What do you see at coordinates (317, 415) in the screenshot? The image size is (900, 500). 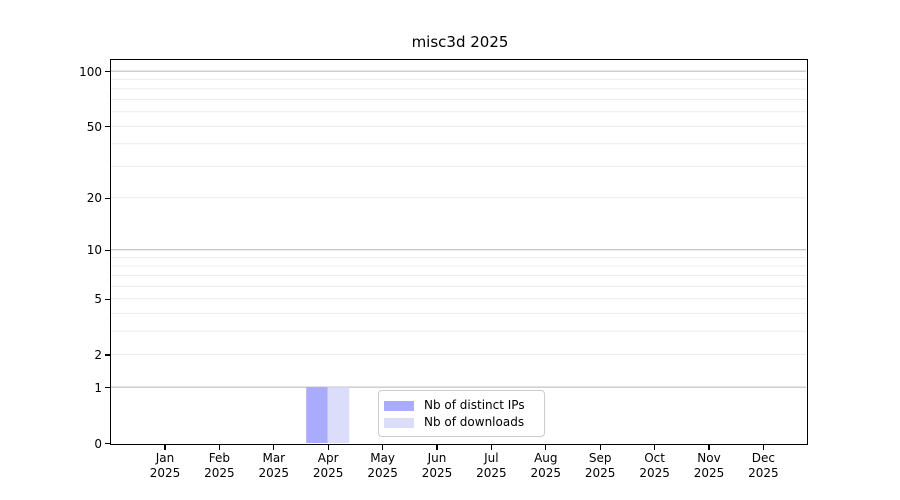 I see `bar-nb-of-distinct-ips-apr` at bounding box center [317, 415].